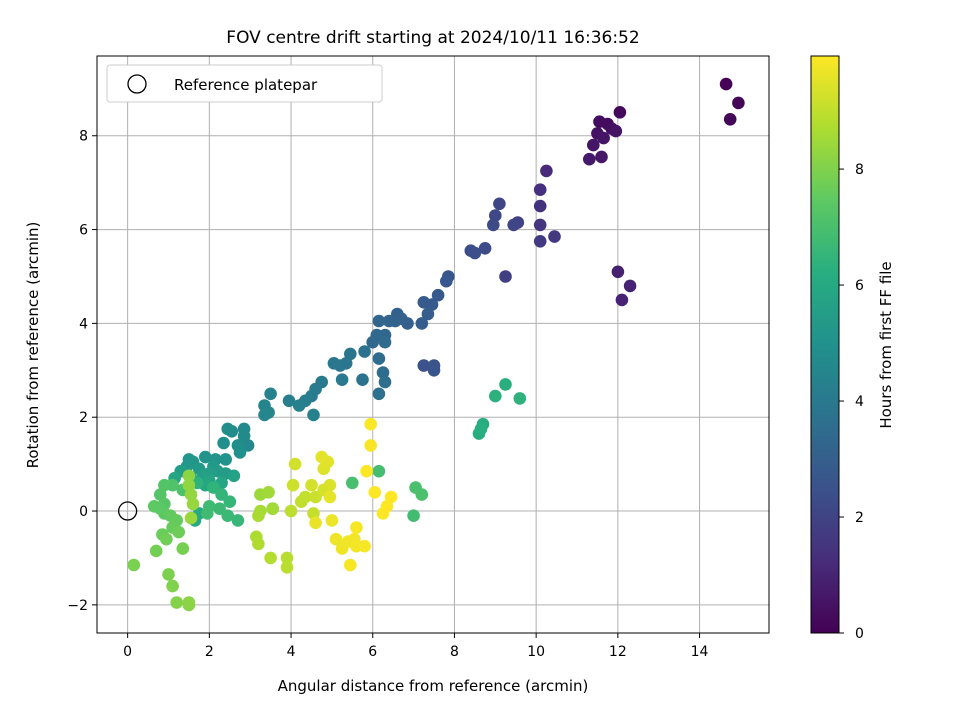  Describe the element at coordinates (416, 646) in the screenshot. I see `x-axis-ticks: 0 2 4 6 8 10 12 14` at that location.